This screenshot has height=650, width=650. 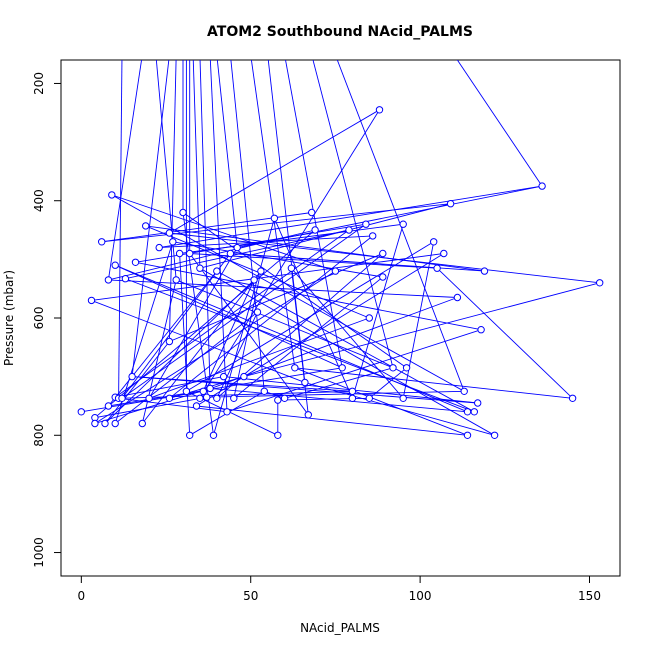 I want to click on y-tick-label: 800, so click(x=39, y=435).